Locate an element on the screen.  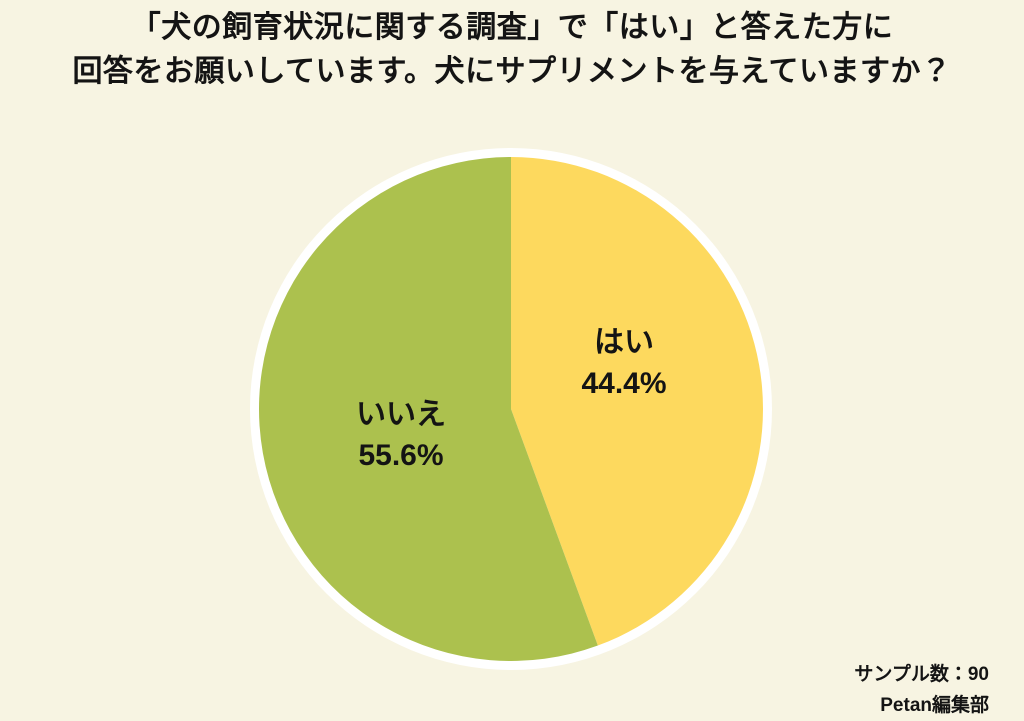
slice-label-no: いいえ 55.6% is located at coordinates (401, 435).